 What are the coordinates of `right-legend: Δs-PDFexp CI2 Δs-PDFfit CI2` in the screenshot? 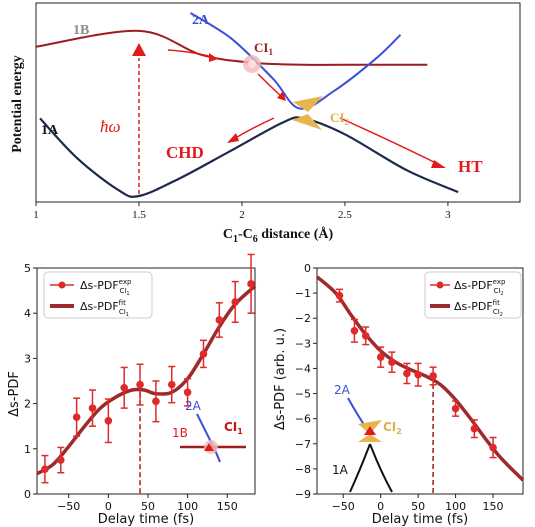 It's located at (473, 295).